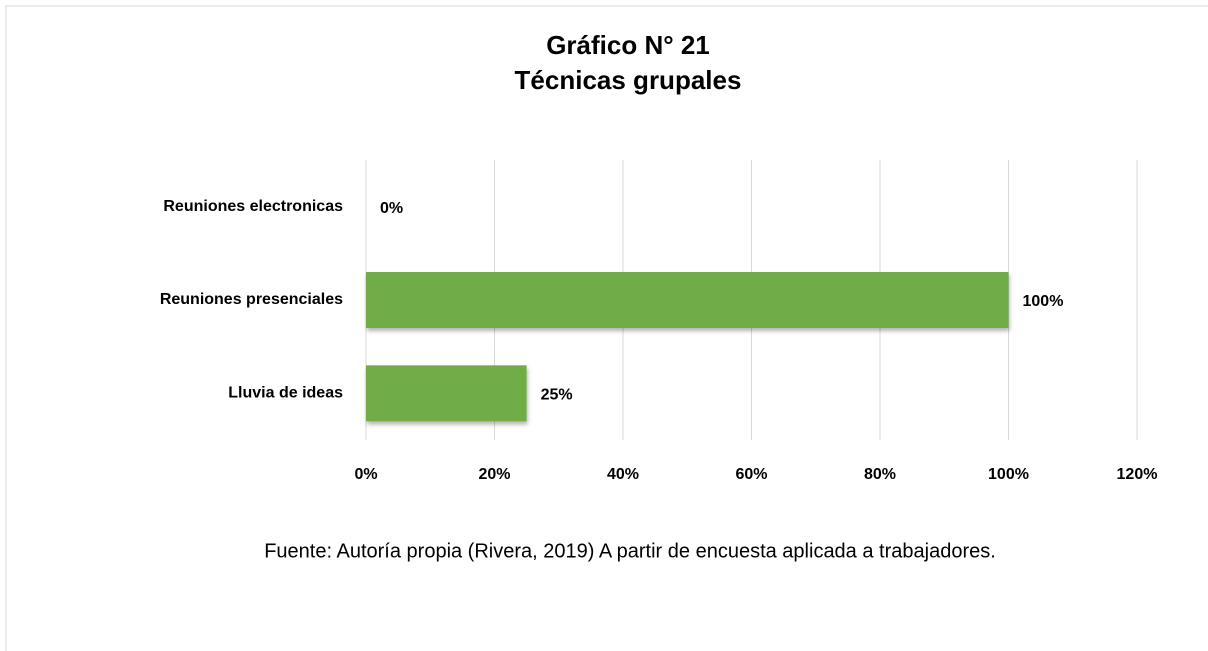 Image resolution: width=1208 pixels, height=651 pixels. I want to click on x-tick-label: 40%, so click(623, 474).